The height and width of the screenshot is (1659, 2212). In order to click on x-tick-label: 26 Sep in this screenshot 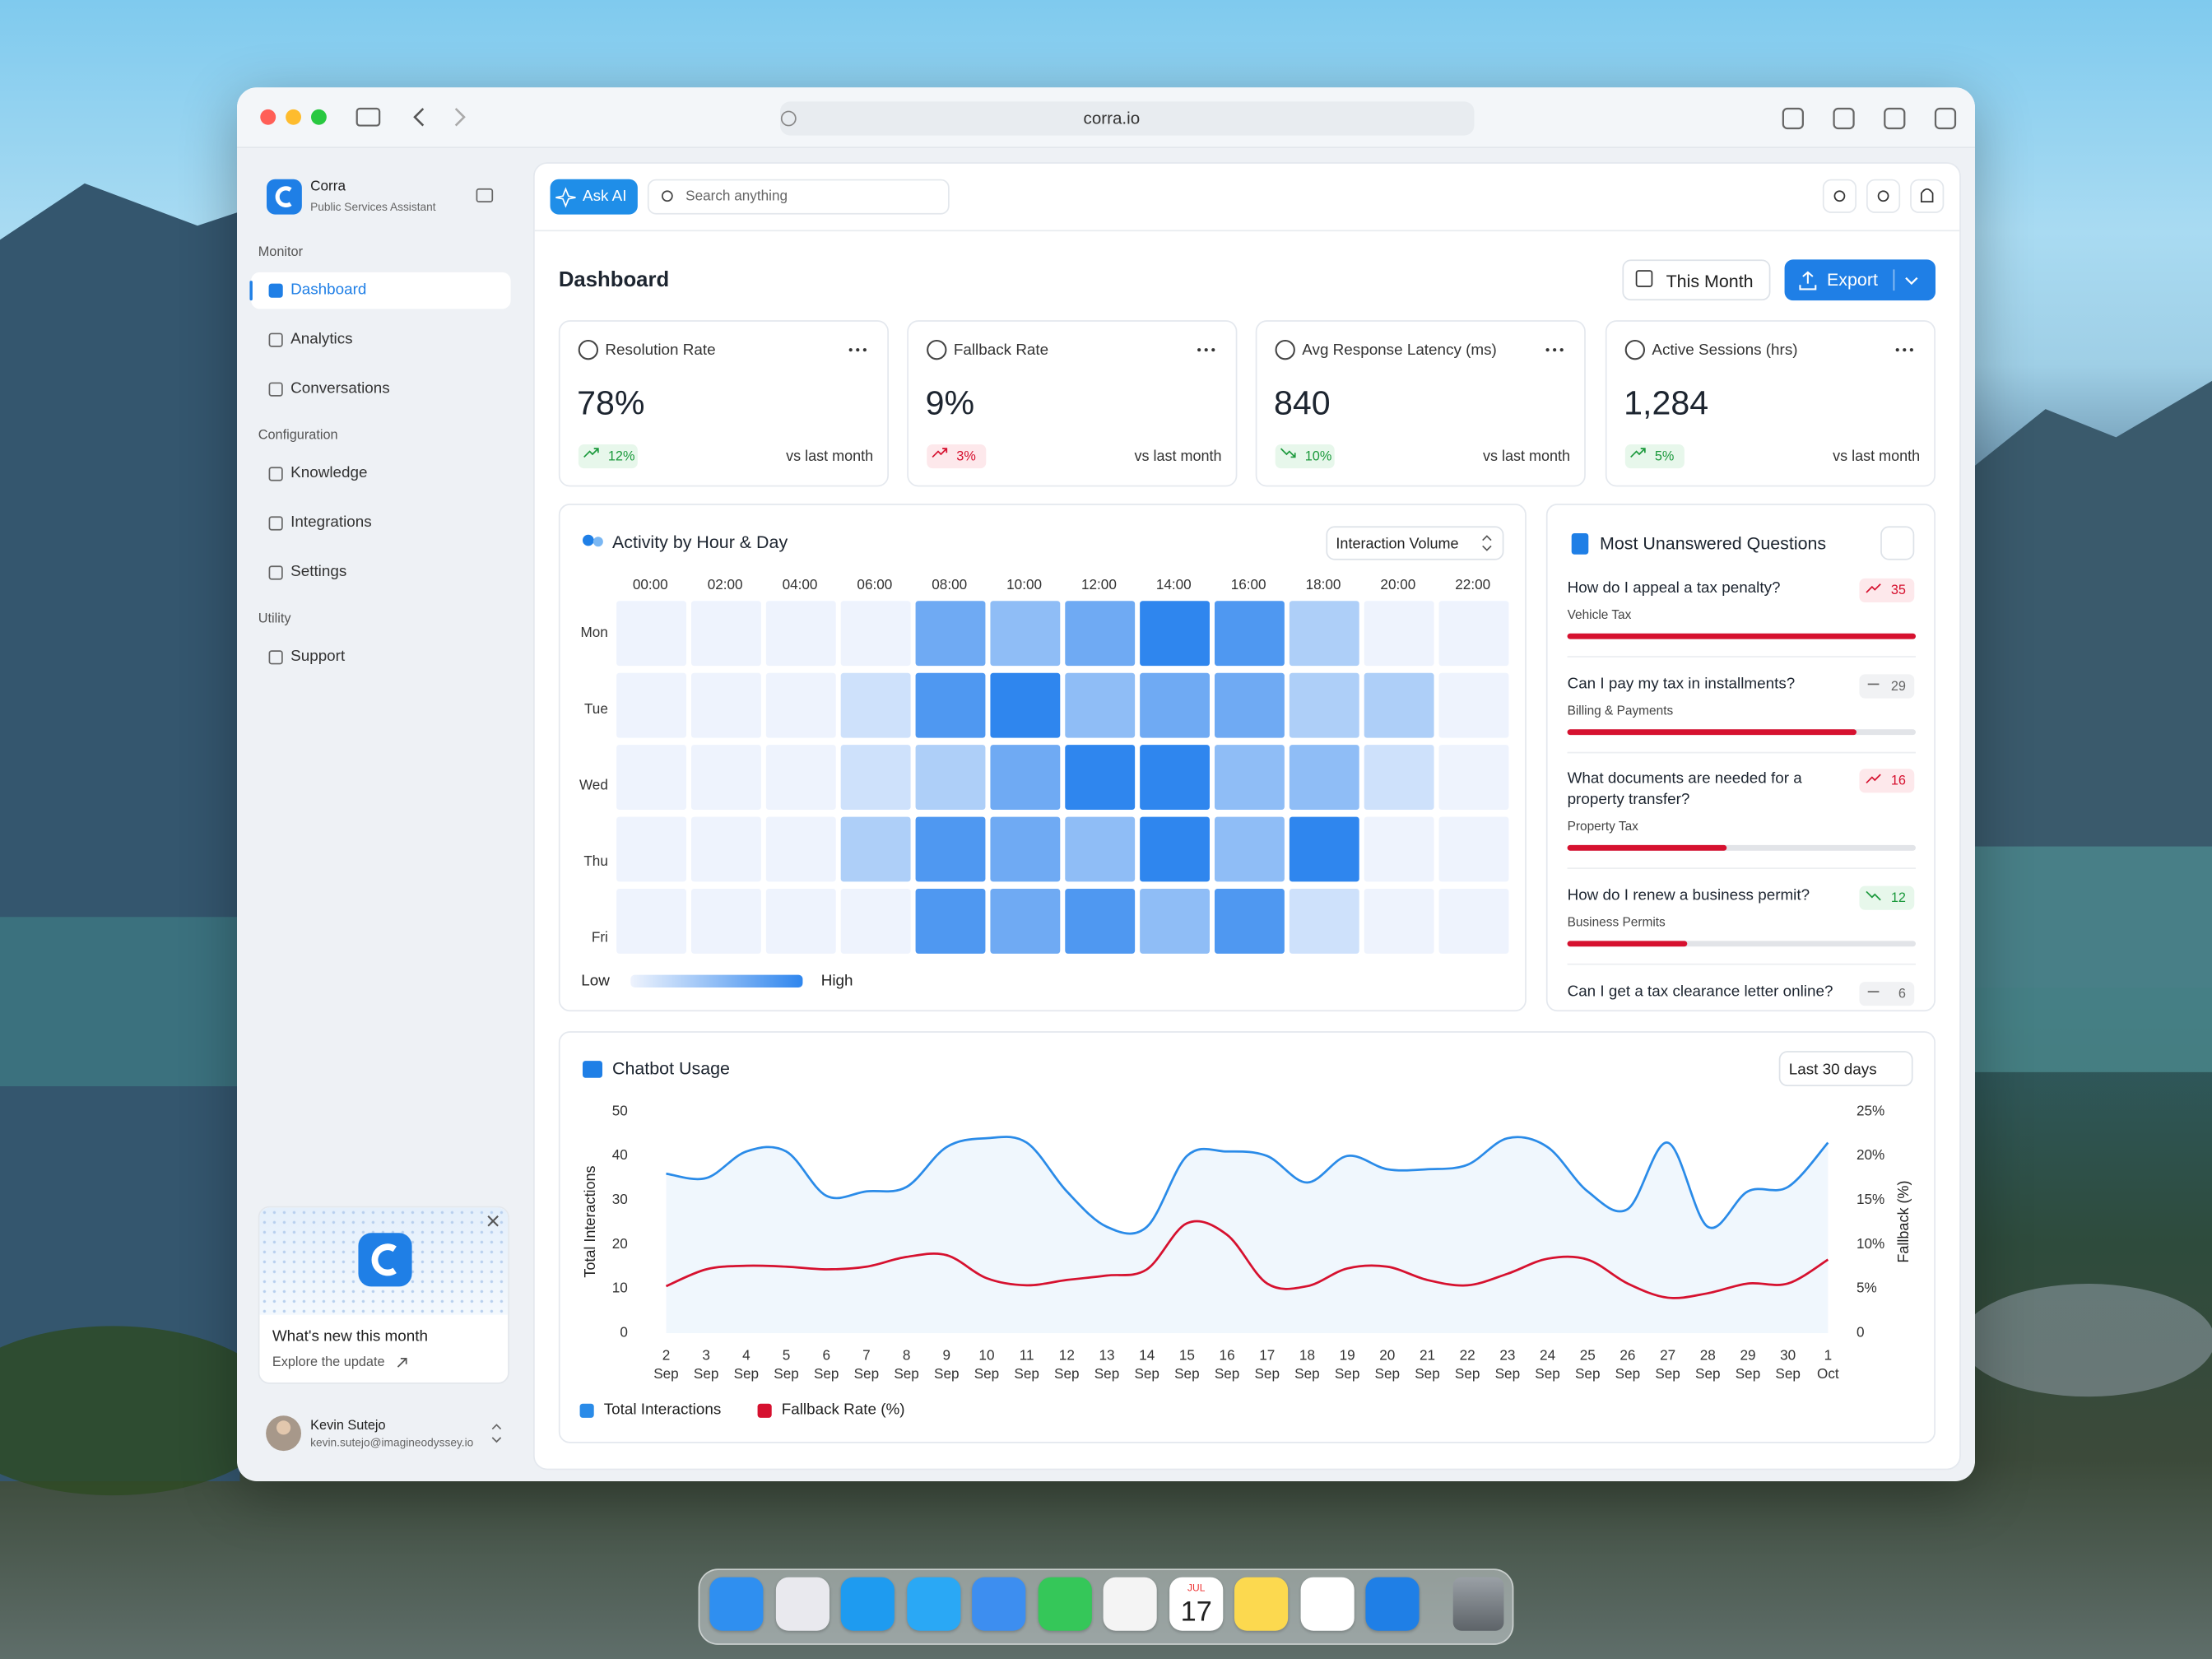, I will do `click(1628, 1365)`.